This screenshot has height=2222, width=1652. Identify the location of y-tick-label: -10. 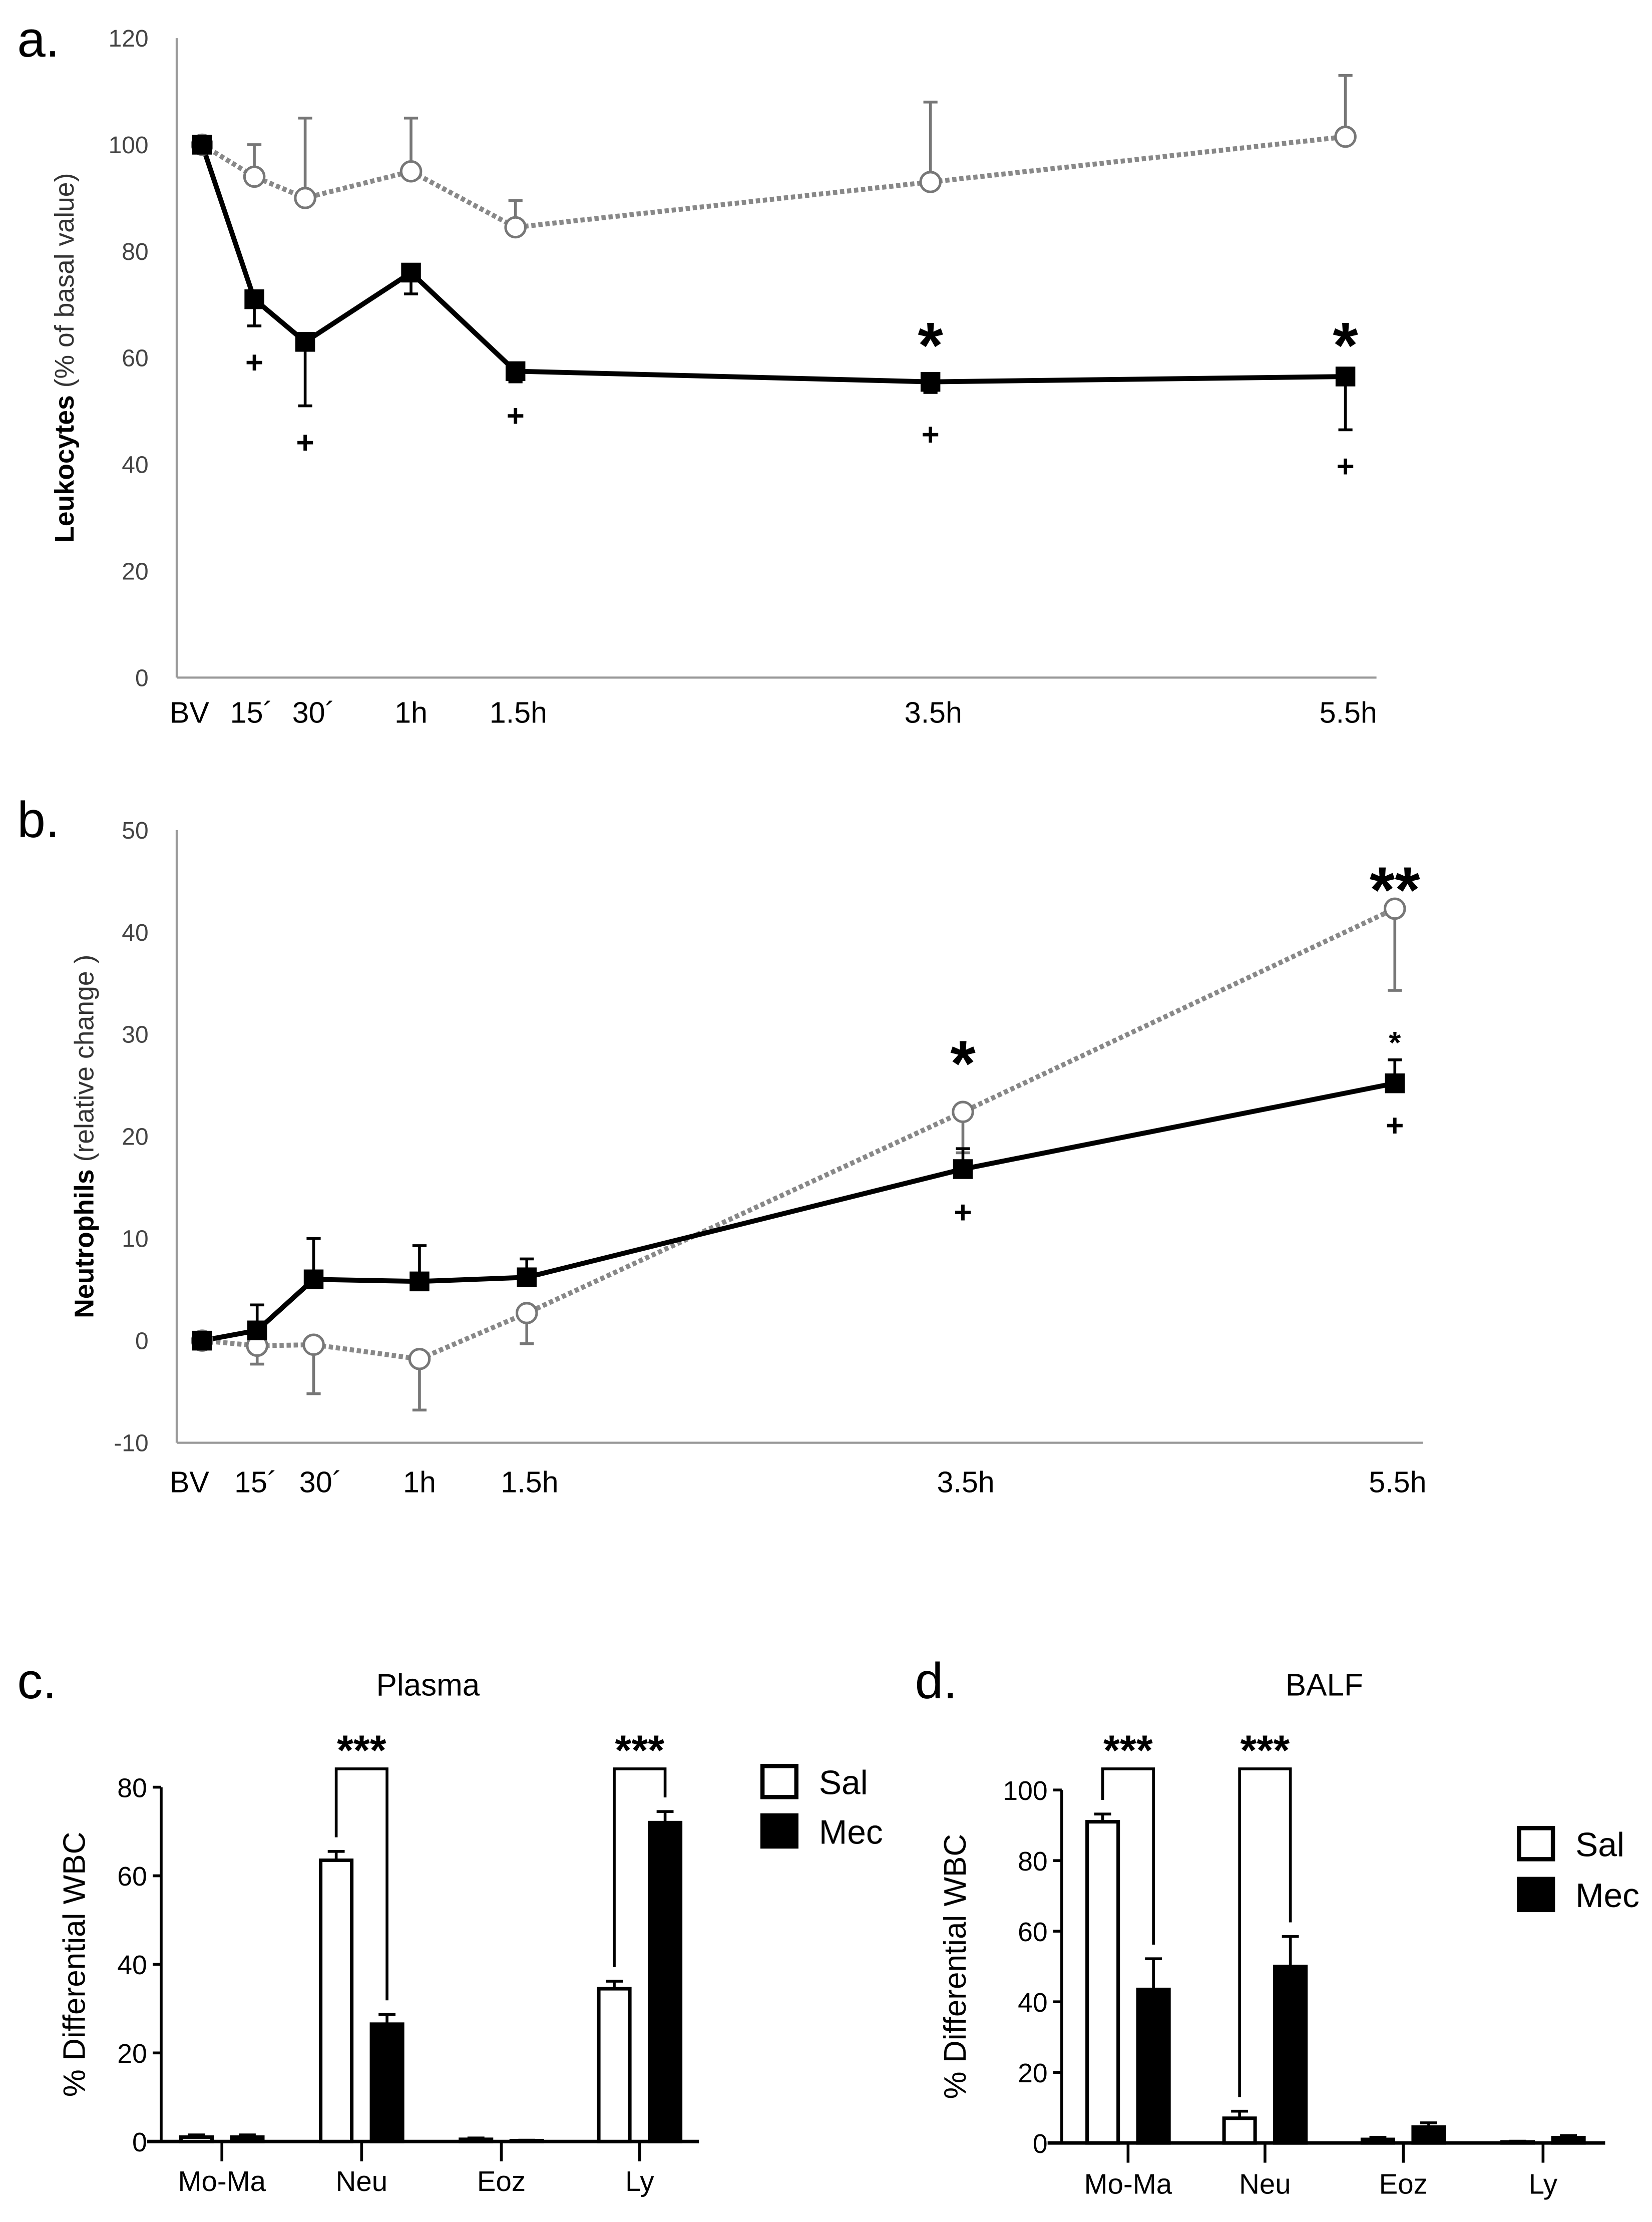
(131, 1443).